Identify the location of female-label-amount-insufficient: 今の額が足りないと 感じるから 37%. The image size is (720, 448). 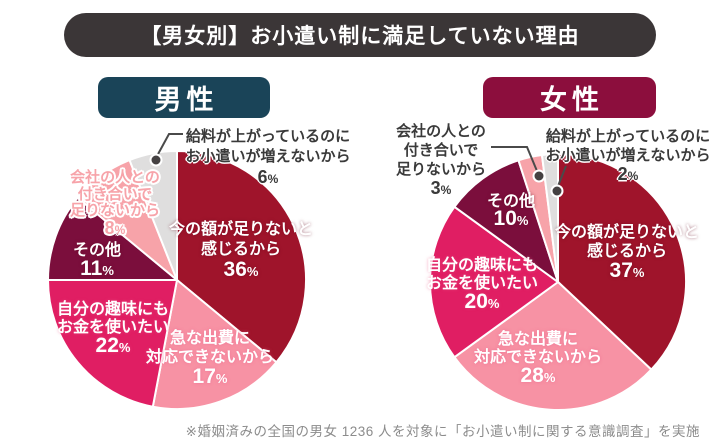
(627, 252).